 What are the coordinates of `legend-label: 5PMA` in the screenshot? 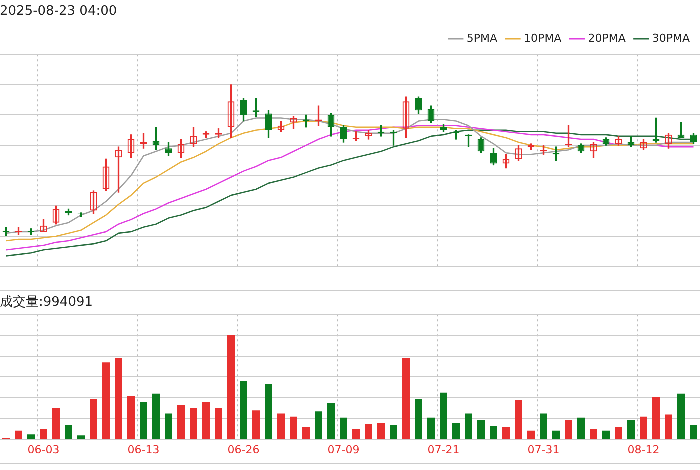 It's located at (482, 38).